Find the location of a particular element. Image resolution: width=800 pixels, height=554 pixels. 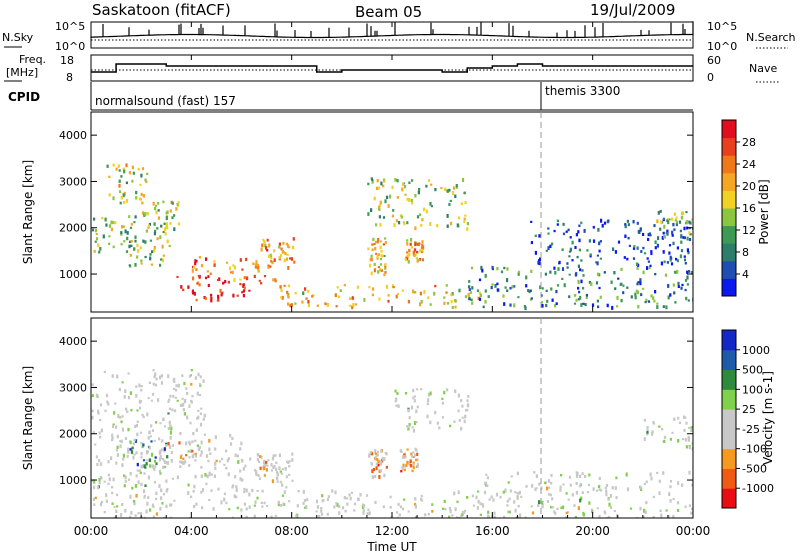

freq-tick-top: 18 is located at coordinates (67, 60).